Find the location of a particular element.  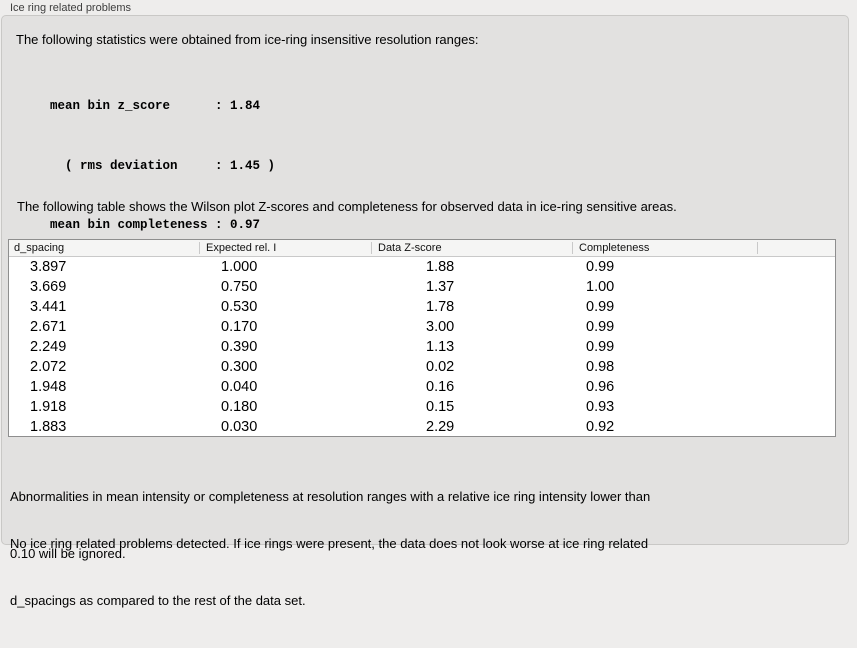

cell-data-z-score: 0.16 is located at coordinates (440, 387).